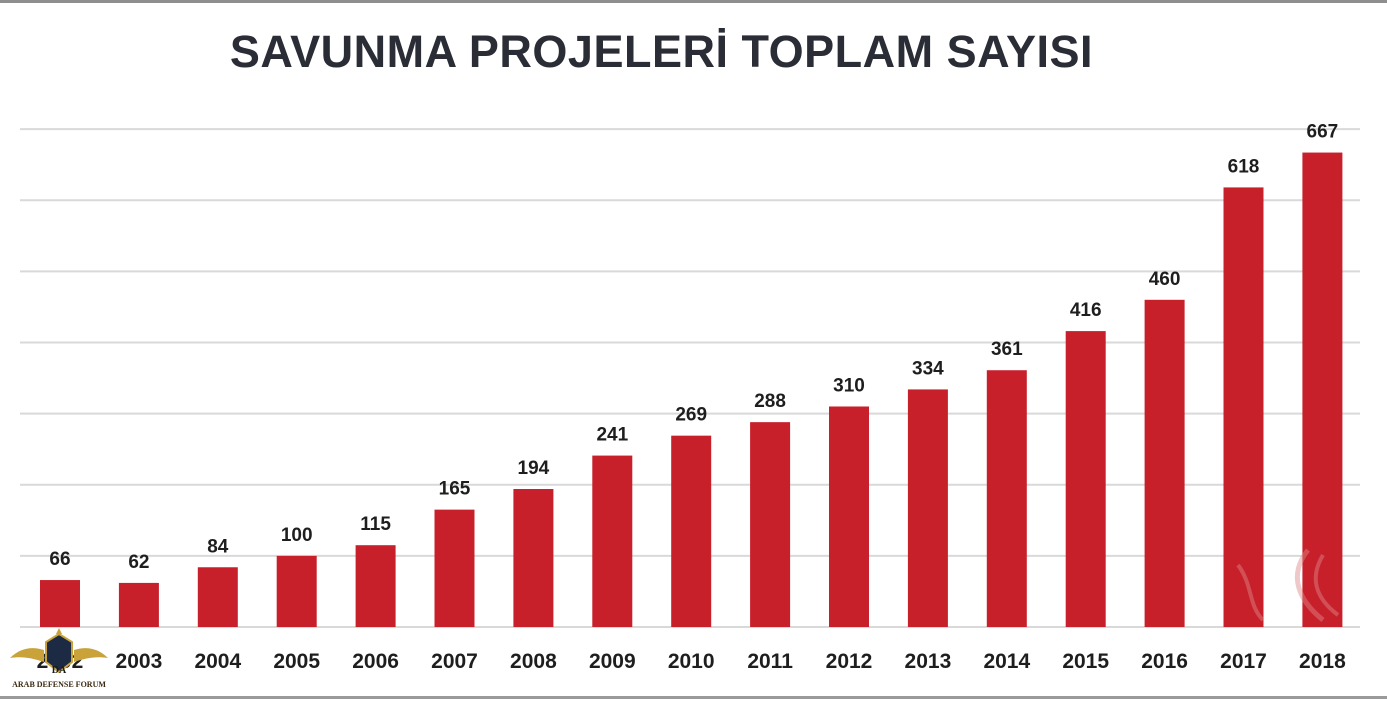  What do you see at coordinates (217, 661) in the screenshot?
I see `x-tick-2004: 2004` at bounding box center [217, 661].